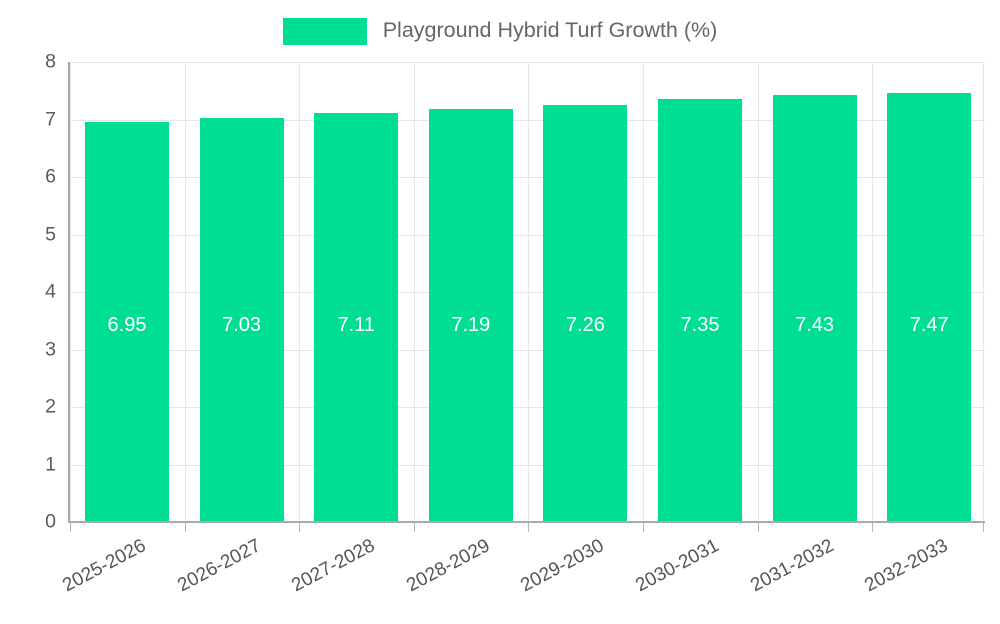  I want to click on bar: 7.03, so click(241, 319).